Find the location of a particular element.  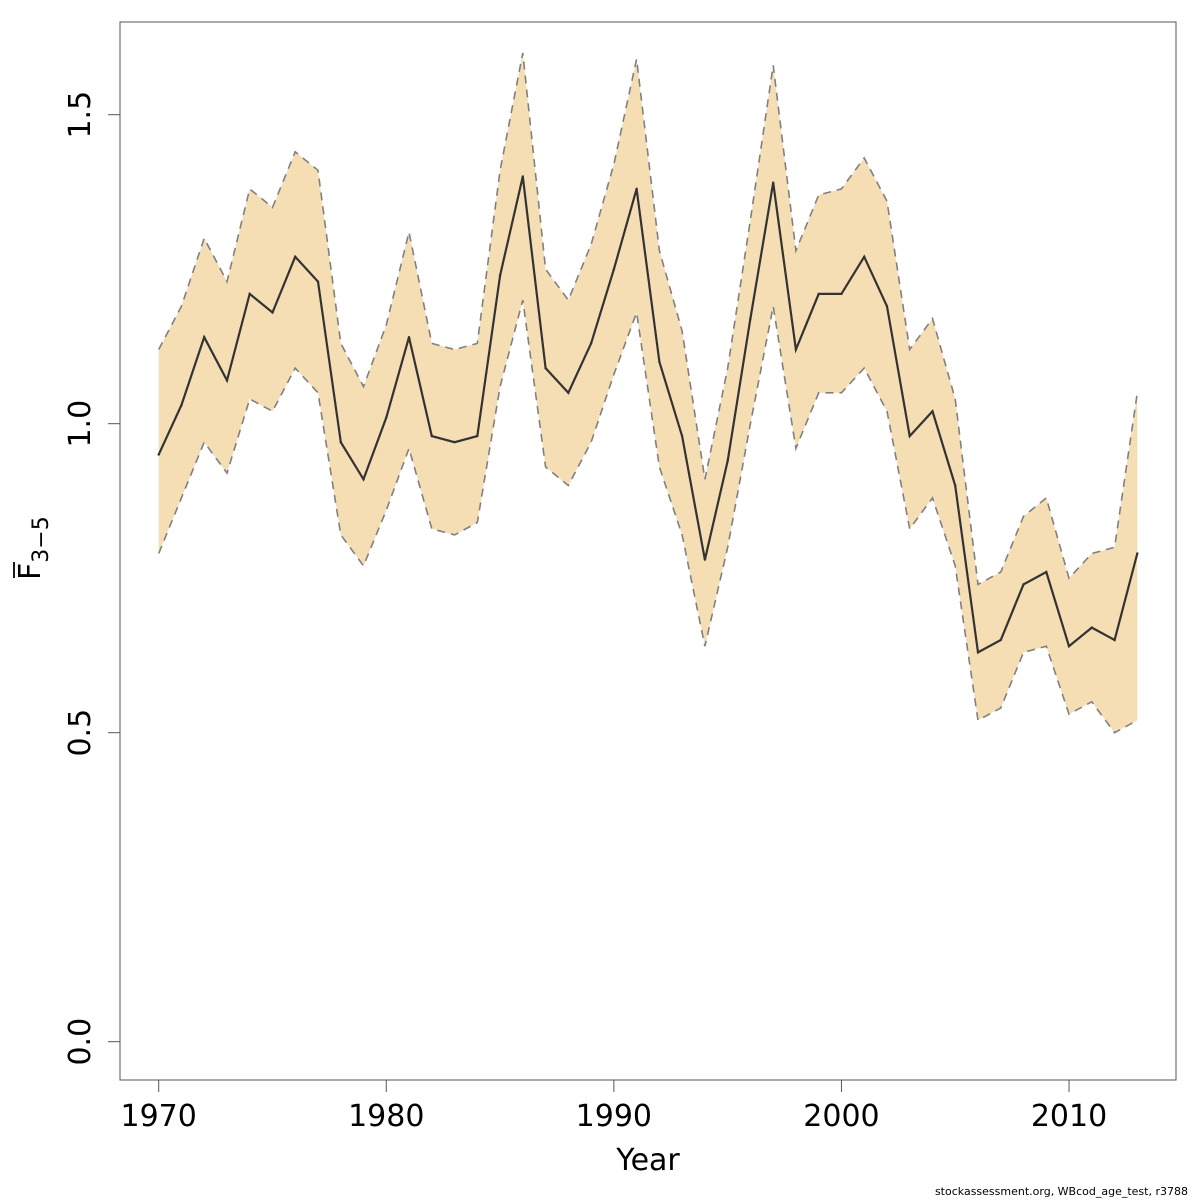

x-axis: 1970 1980 1990 2000 2010 is located at coordinates (614, 1106).